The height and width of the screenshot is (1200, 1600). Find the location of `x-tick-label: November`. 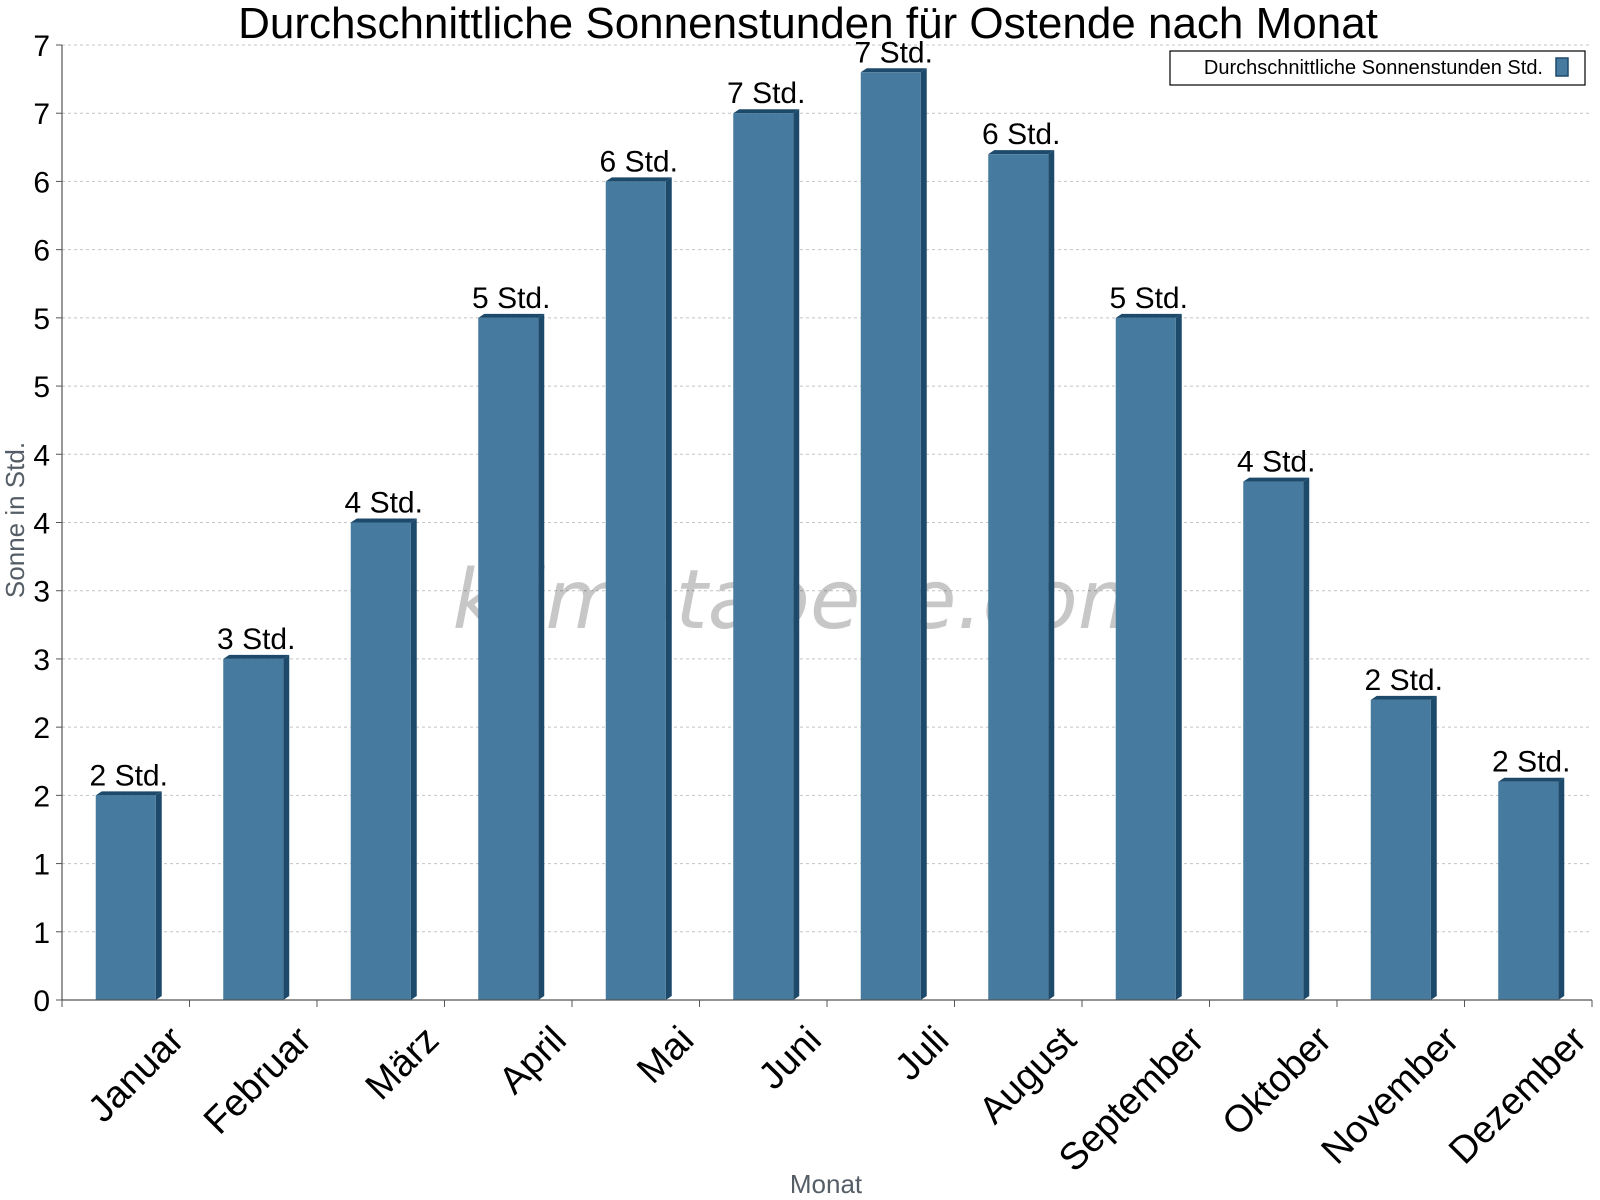

x-tick-label: November is located at coordinates (1391, 1096).